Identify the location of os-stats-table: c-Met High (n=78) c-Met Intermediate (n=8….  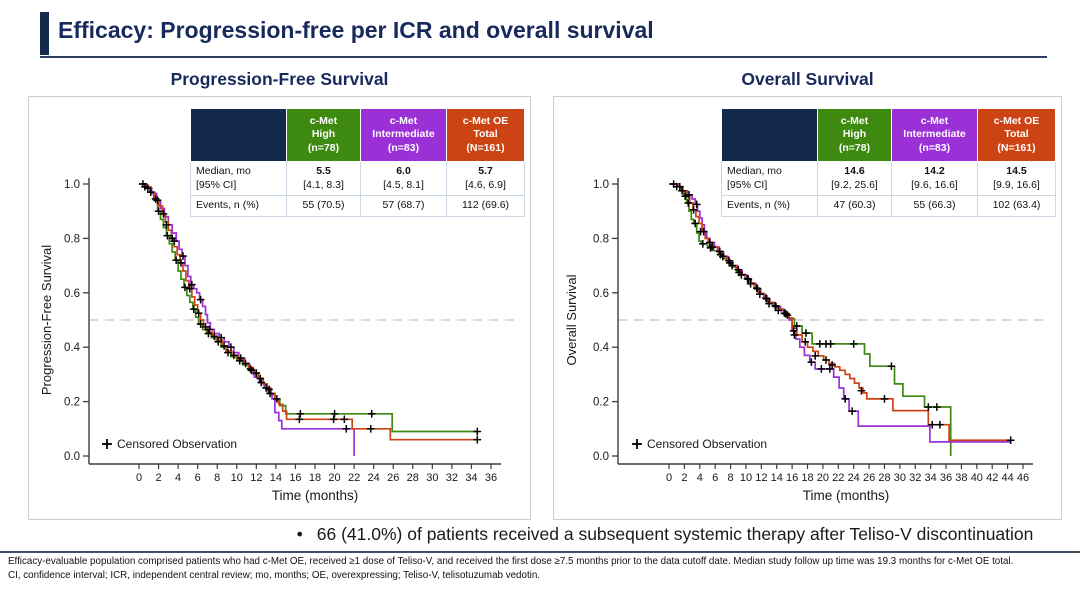
(888, 162).